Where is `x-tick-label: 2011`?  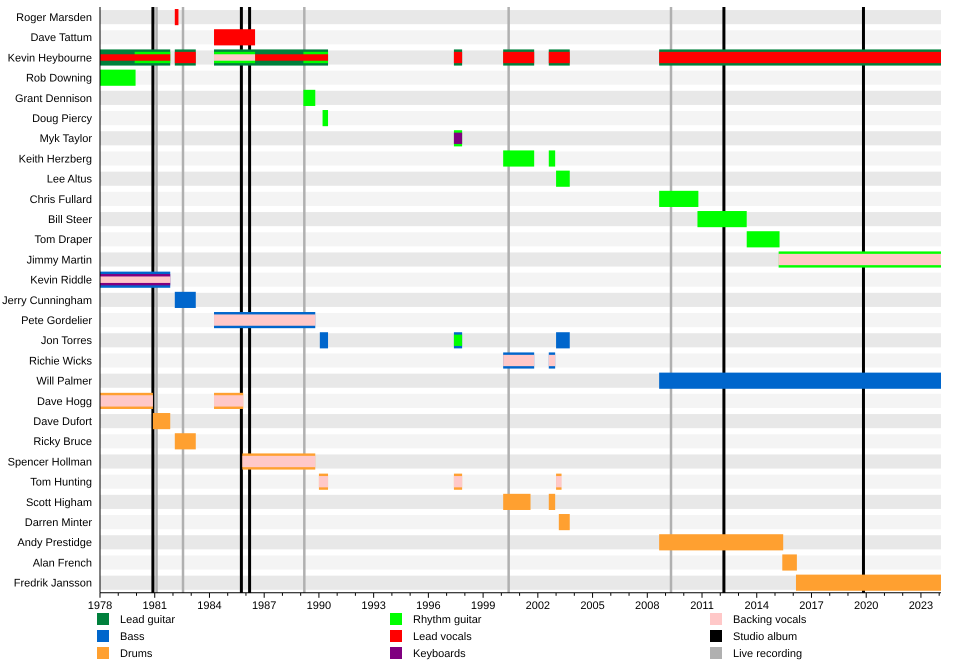
x-tick-label: 2011 is located at coordinates (702, 606).